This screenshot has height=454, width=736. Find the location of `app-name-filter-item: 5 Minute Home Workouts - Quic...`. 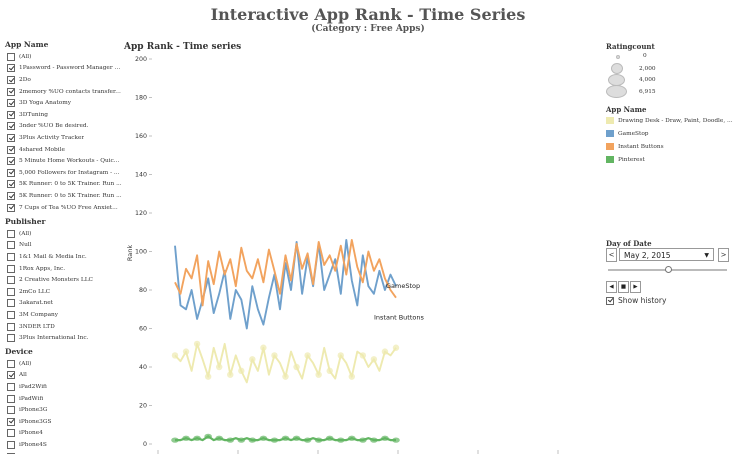

app-name-filter-item: 5 Minute Home Workouts - Quic... is located at coordinates (64, 161).